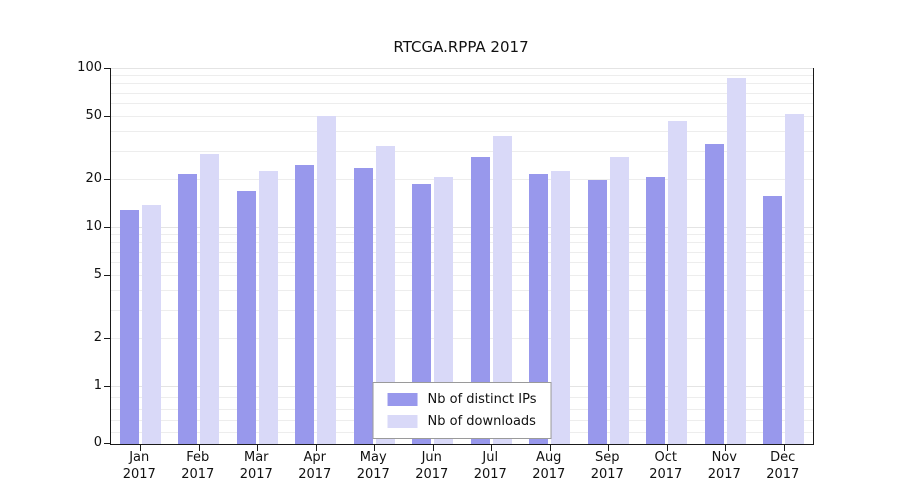  I want to click on x-tick-label: Feb 2017, so click(198, 466).